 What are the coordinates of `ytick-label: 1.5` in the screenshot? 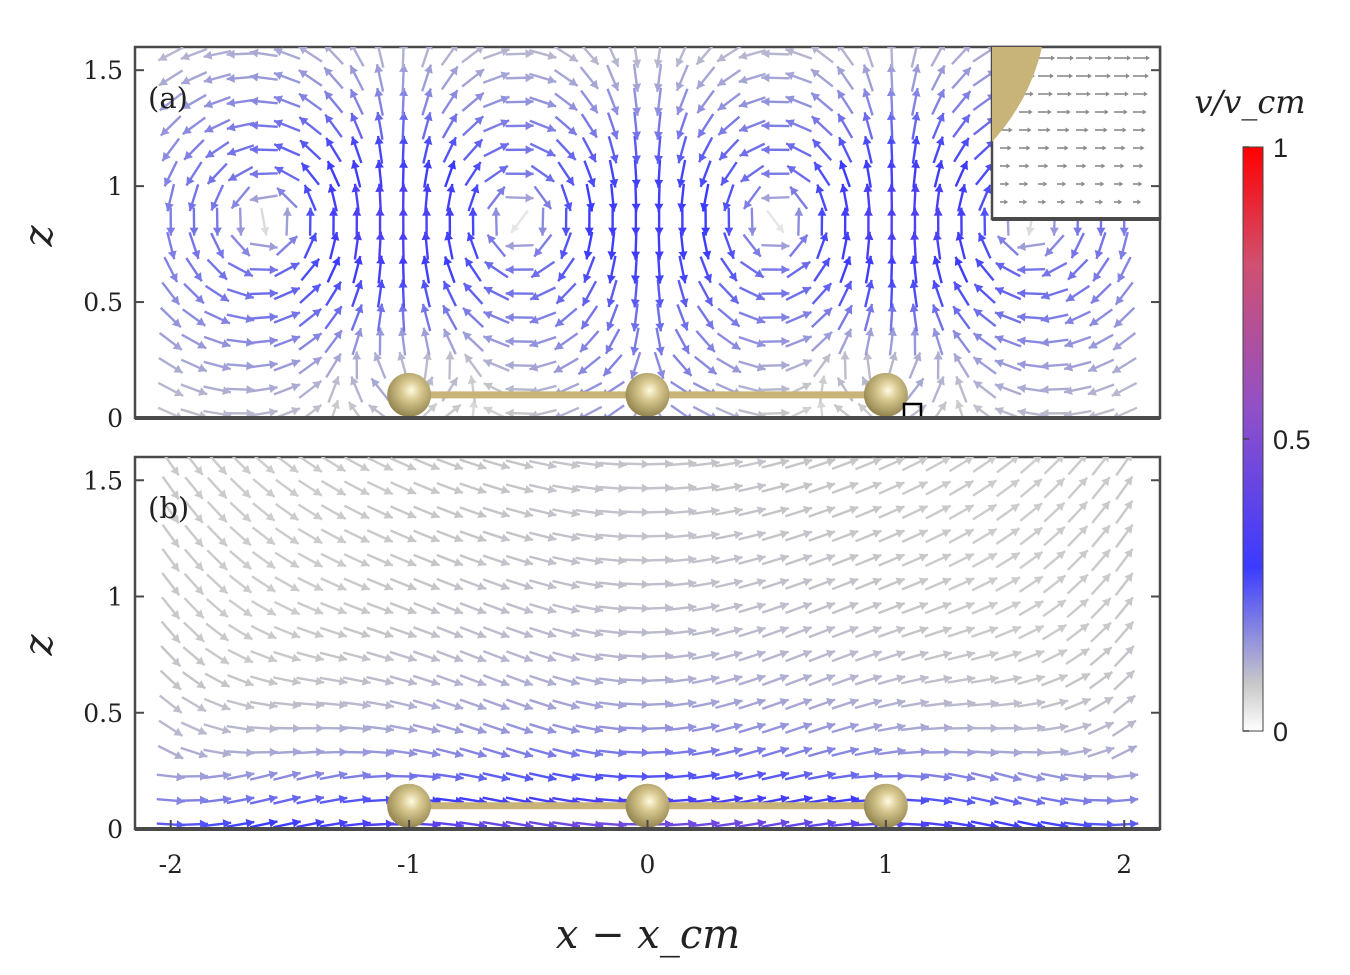 It's located at (103, 70).